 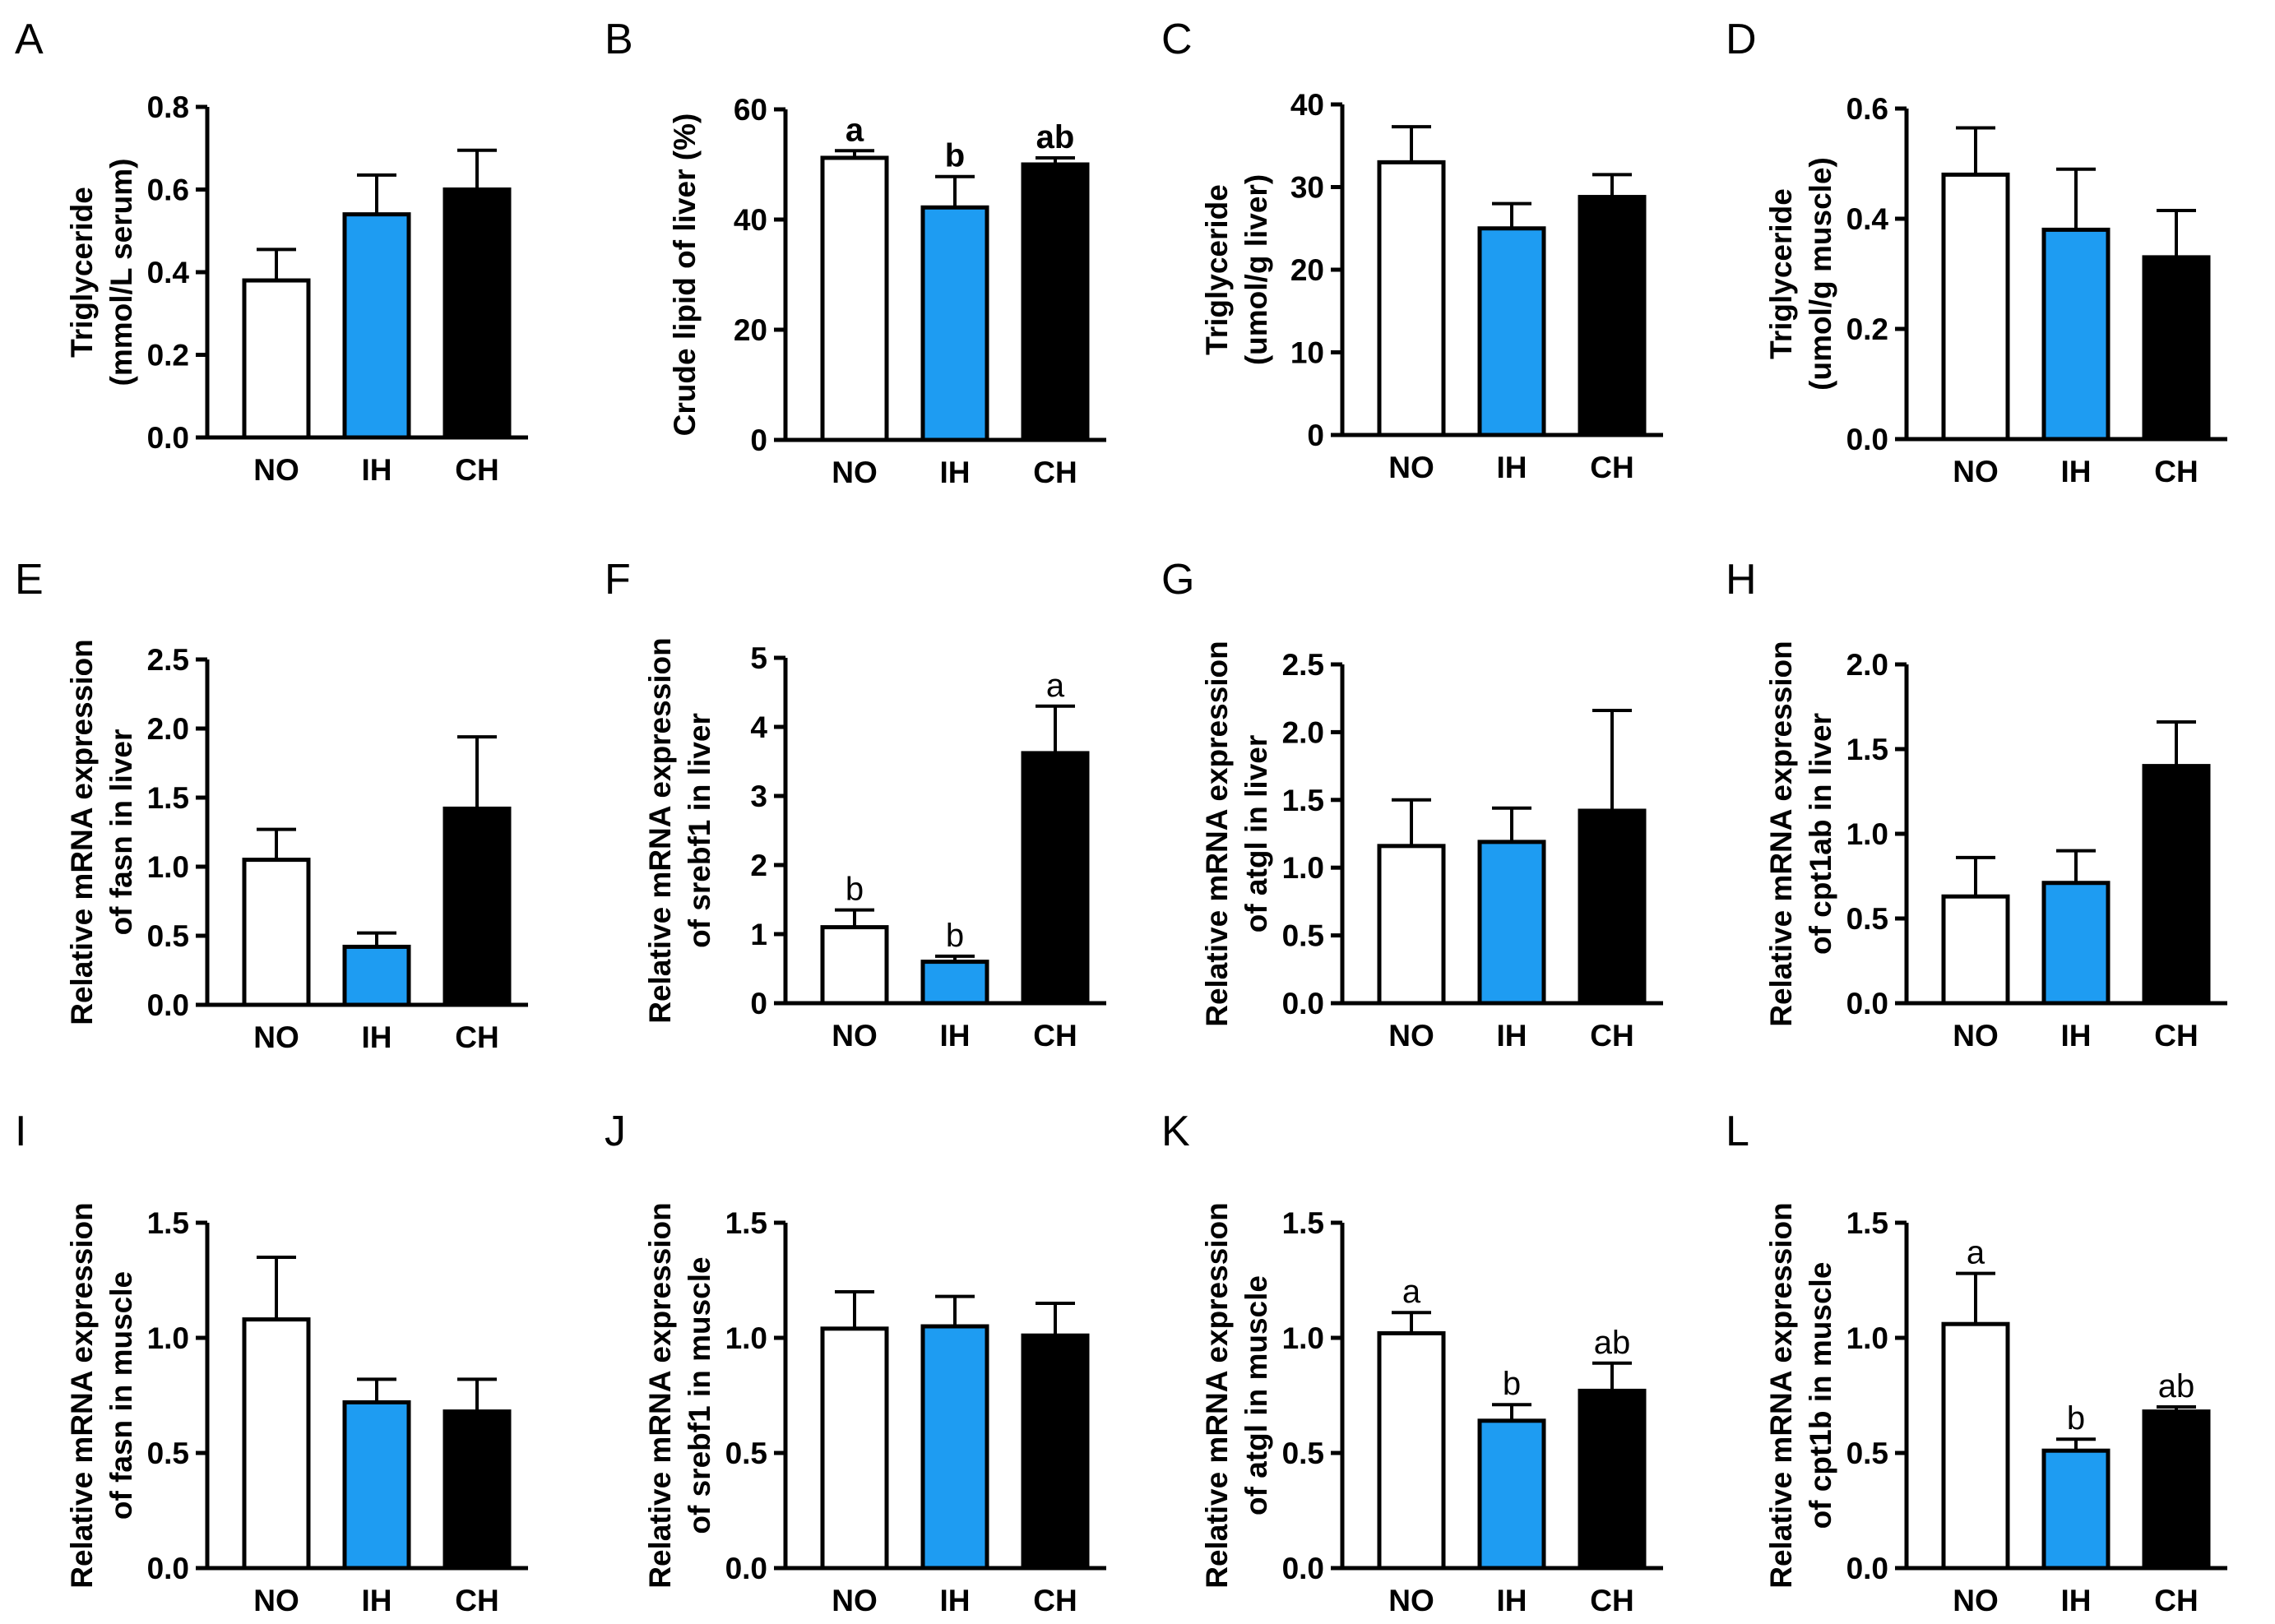 What do you see at coordinates (1177, 39) in the screenshot?
I see `panel-letter: C` at bounding box center [1177, 39].